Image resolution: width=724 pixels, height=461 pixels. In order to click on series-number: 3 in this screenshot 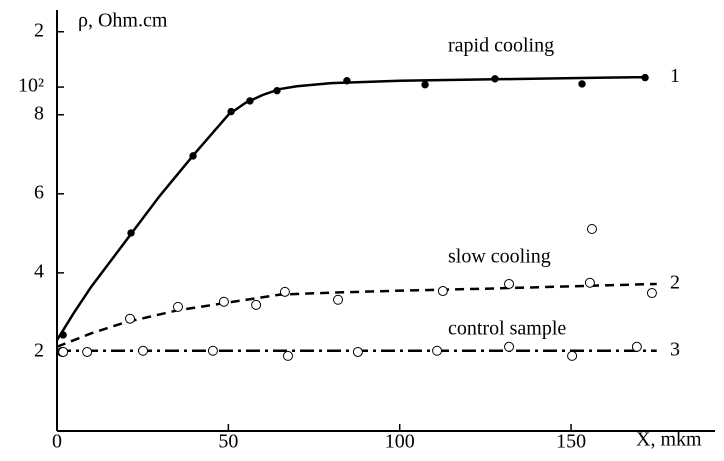, I will do `click(675, 349)`.